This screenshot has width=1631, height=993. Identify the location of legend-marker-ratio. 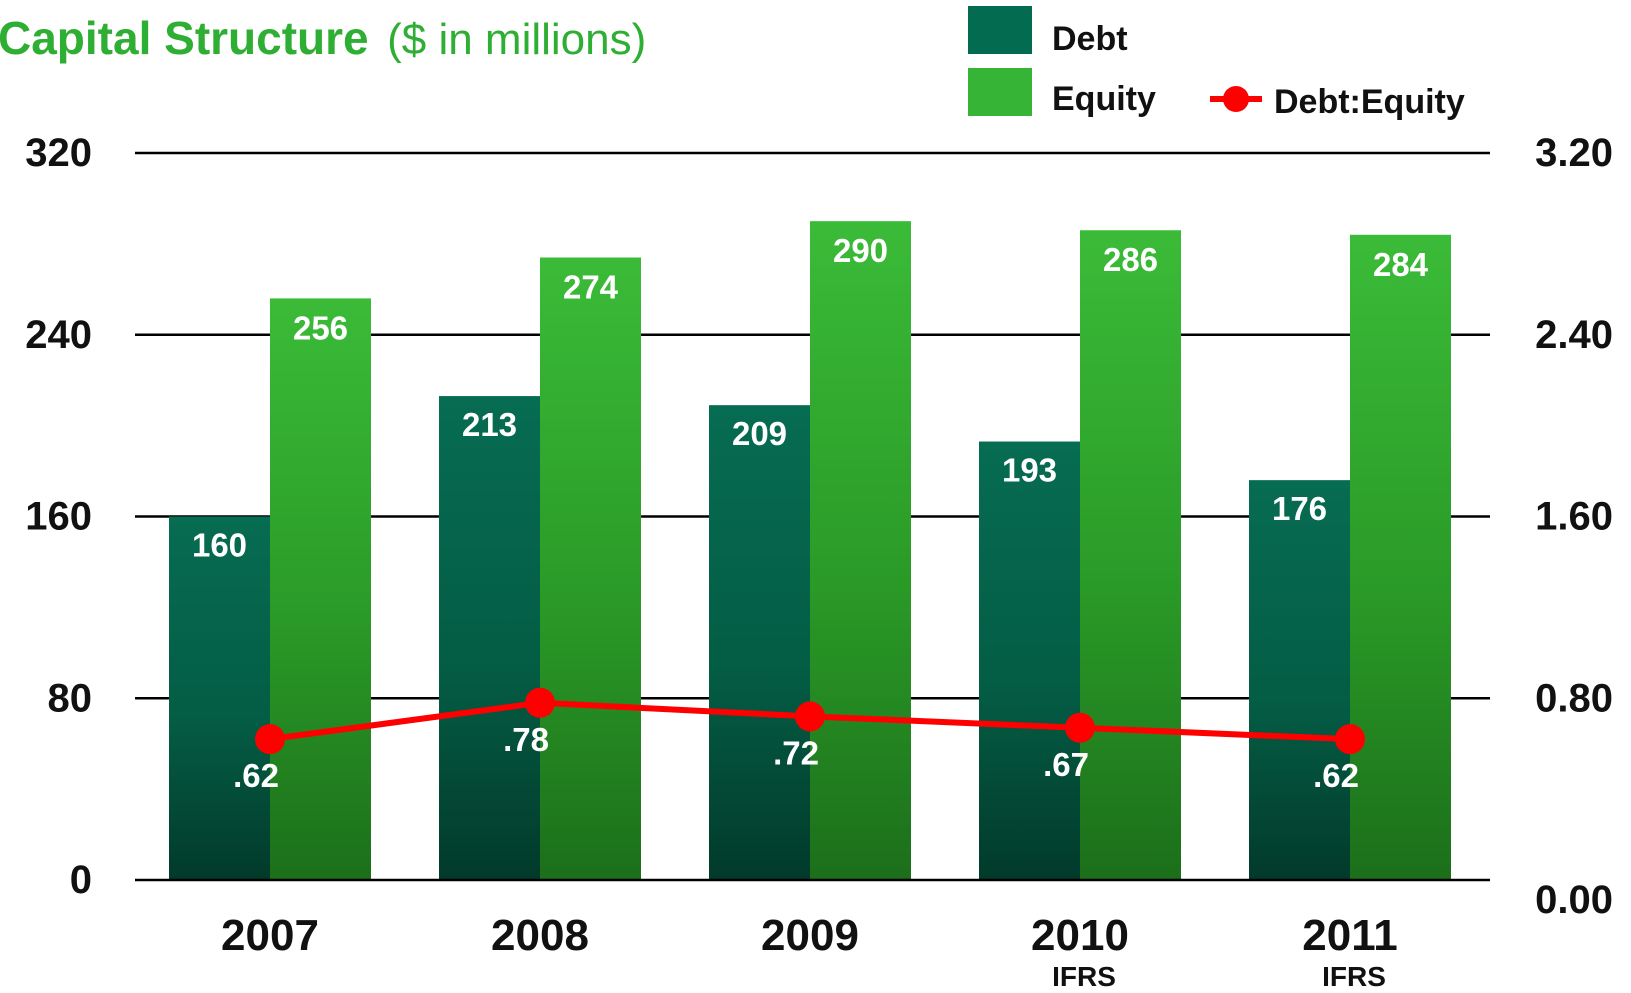
(1236, 99).